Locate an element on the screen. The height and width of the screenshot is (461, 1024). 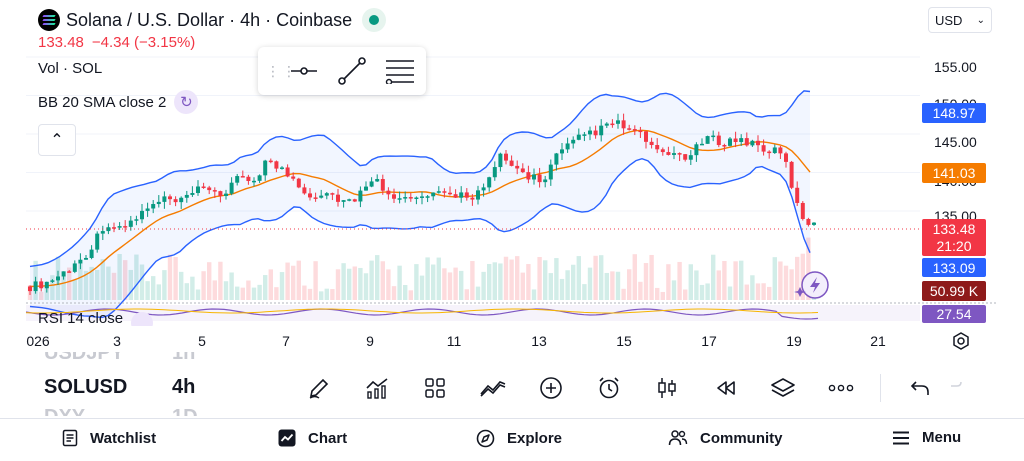
rsi-legend: RSI 14 close is located at coordinates (96, 318).